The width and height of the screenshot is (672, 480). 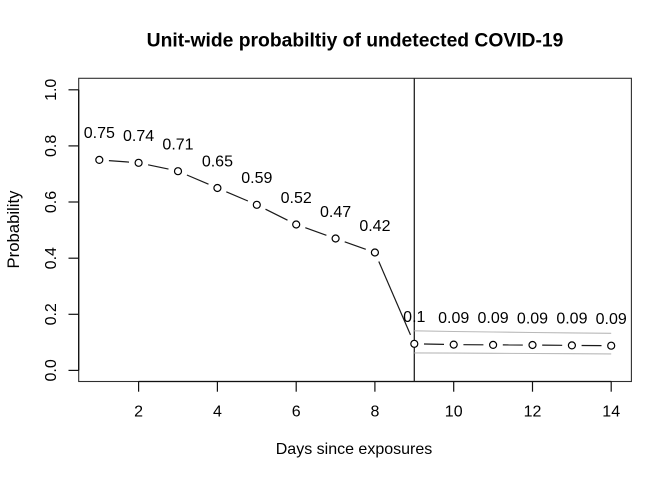 I want to click on svg-text: 0.1, so click(x=414, y=317).